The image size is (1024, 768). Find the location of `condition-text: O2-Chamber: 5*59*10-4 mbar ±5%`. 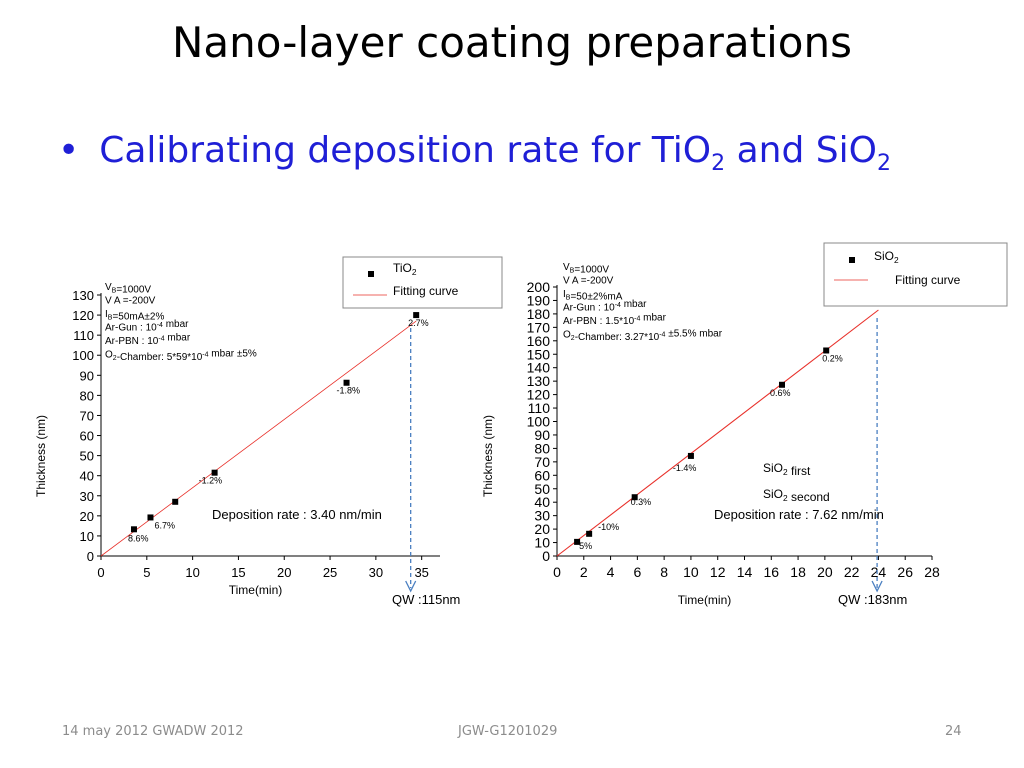

condition-text: O2-Chamber: 5*59*10-4 mbar ±5% is located at coordinates (181, 356).